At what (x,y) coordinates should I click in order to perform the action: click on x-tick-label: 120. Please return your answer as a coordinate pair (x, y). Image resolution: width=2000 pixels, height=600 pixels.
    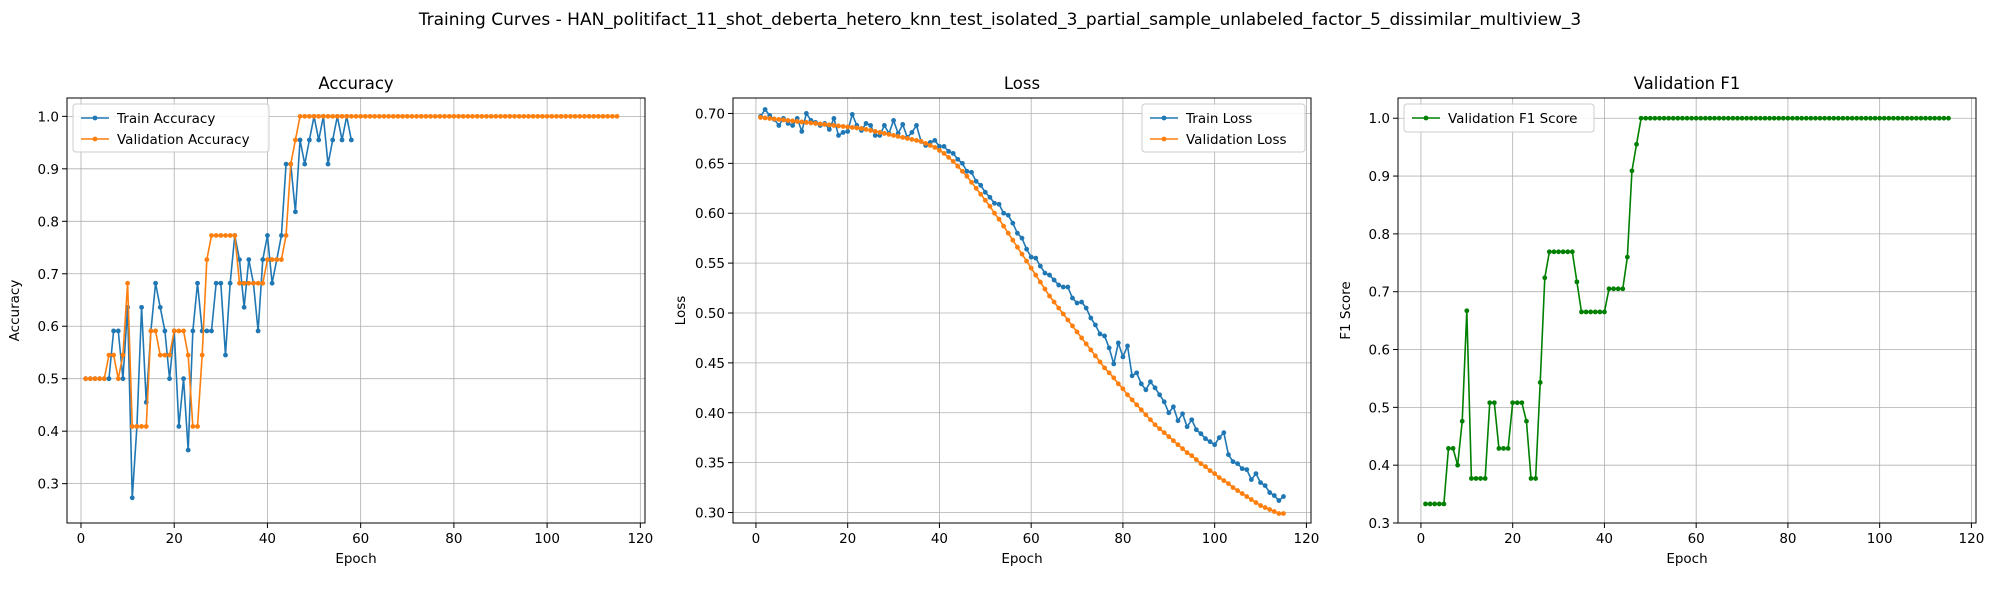
    Looking at the image, I should click on (1307, 539).